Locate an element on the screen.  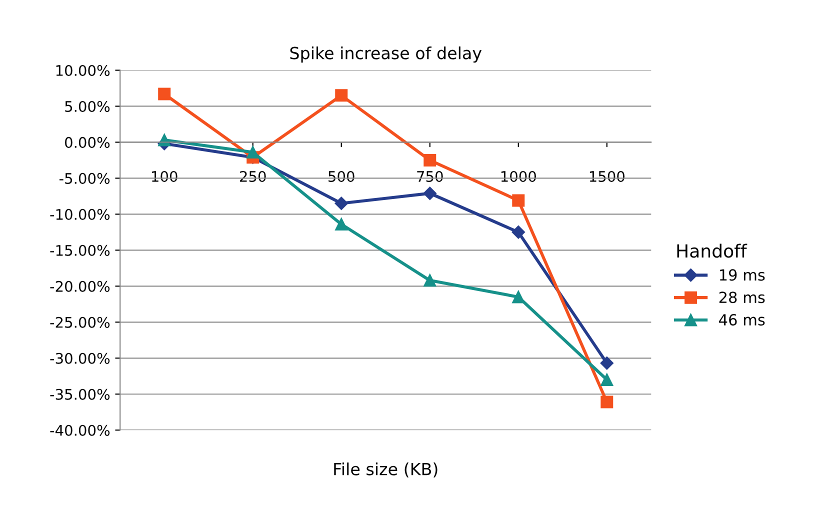
y-tick-label: -15.00% is located at coordinates (80, 250).